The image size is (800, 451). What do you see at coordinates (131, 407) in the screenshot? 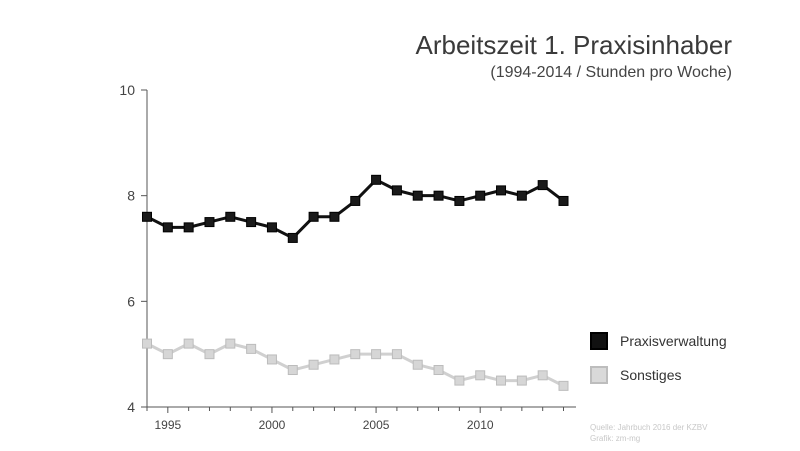
I see `y-tick-label: 4` at bounding box center [131, 407].